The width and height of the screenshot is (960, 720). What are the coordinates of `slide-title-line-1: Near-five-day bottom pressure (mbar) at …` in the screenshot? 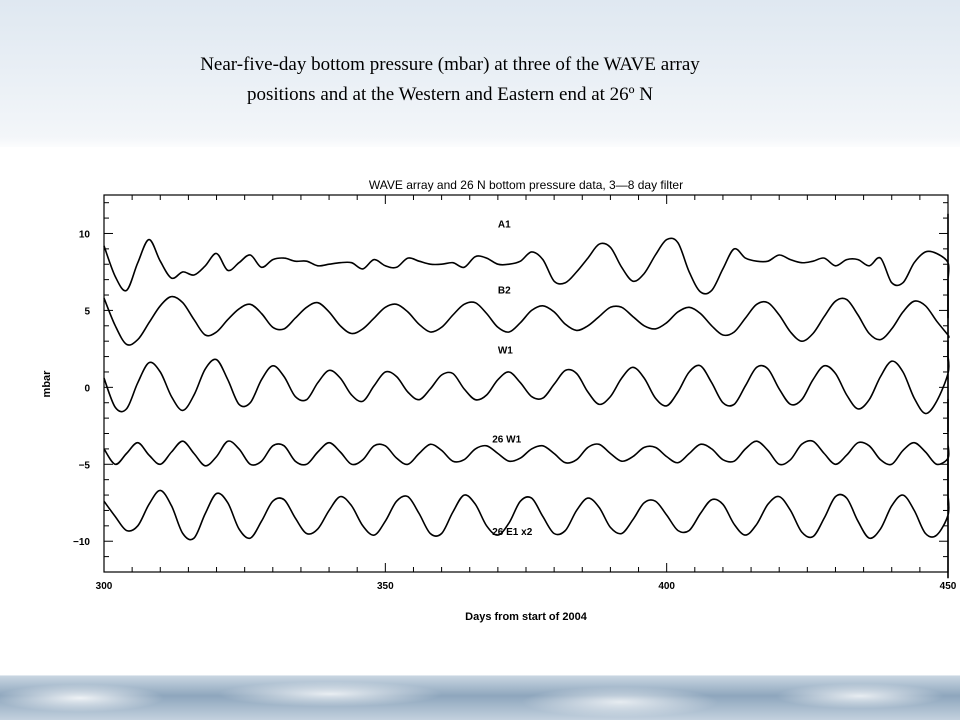 It's located at (450, 64).